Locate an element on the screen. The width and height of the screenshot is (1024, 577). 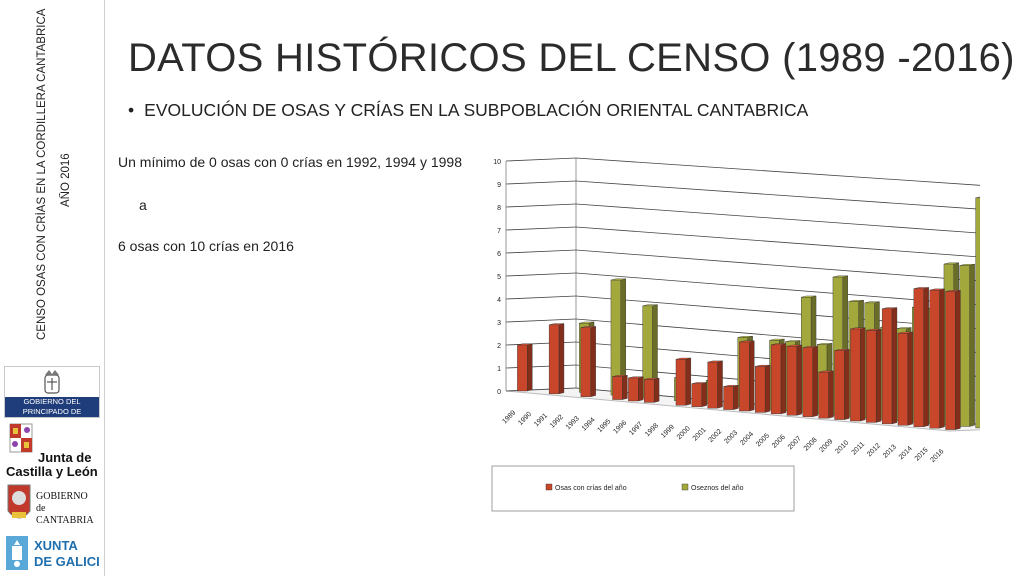
x-tick-label: 2016 is located at coordinates (938, 456).